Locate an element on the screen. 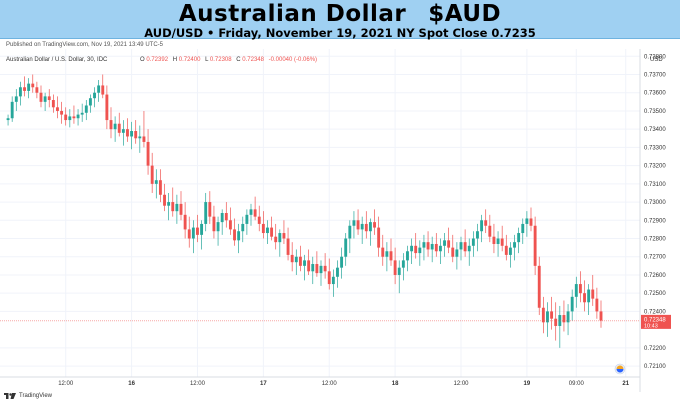 The height and width of the screenshot is (404, 680). bar-countdown: 10:43 is located at coordinates (651, 326).